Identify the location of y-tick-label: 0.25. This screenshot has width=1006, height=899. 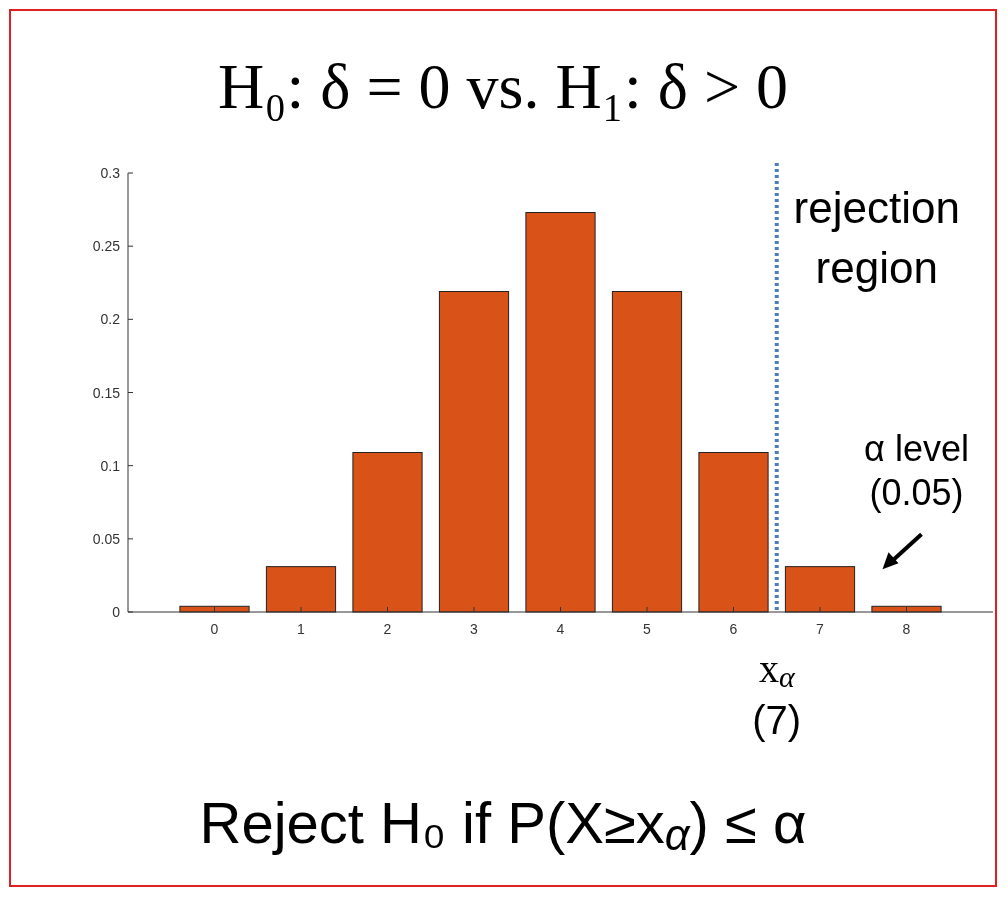
(106, 246).